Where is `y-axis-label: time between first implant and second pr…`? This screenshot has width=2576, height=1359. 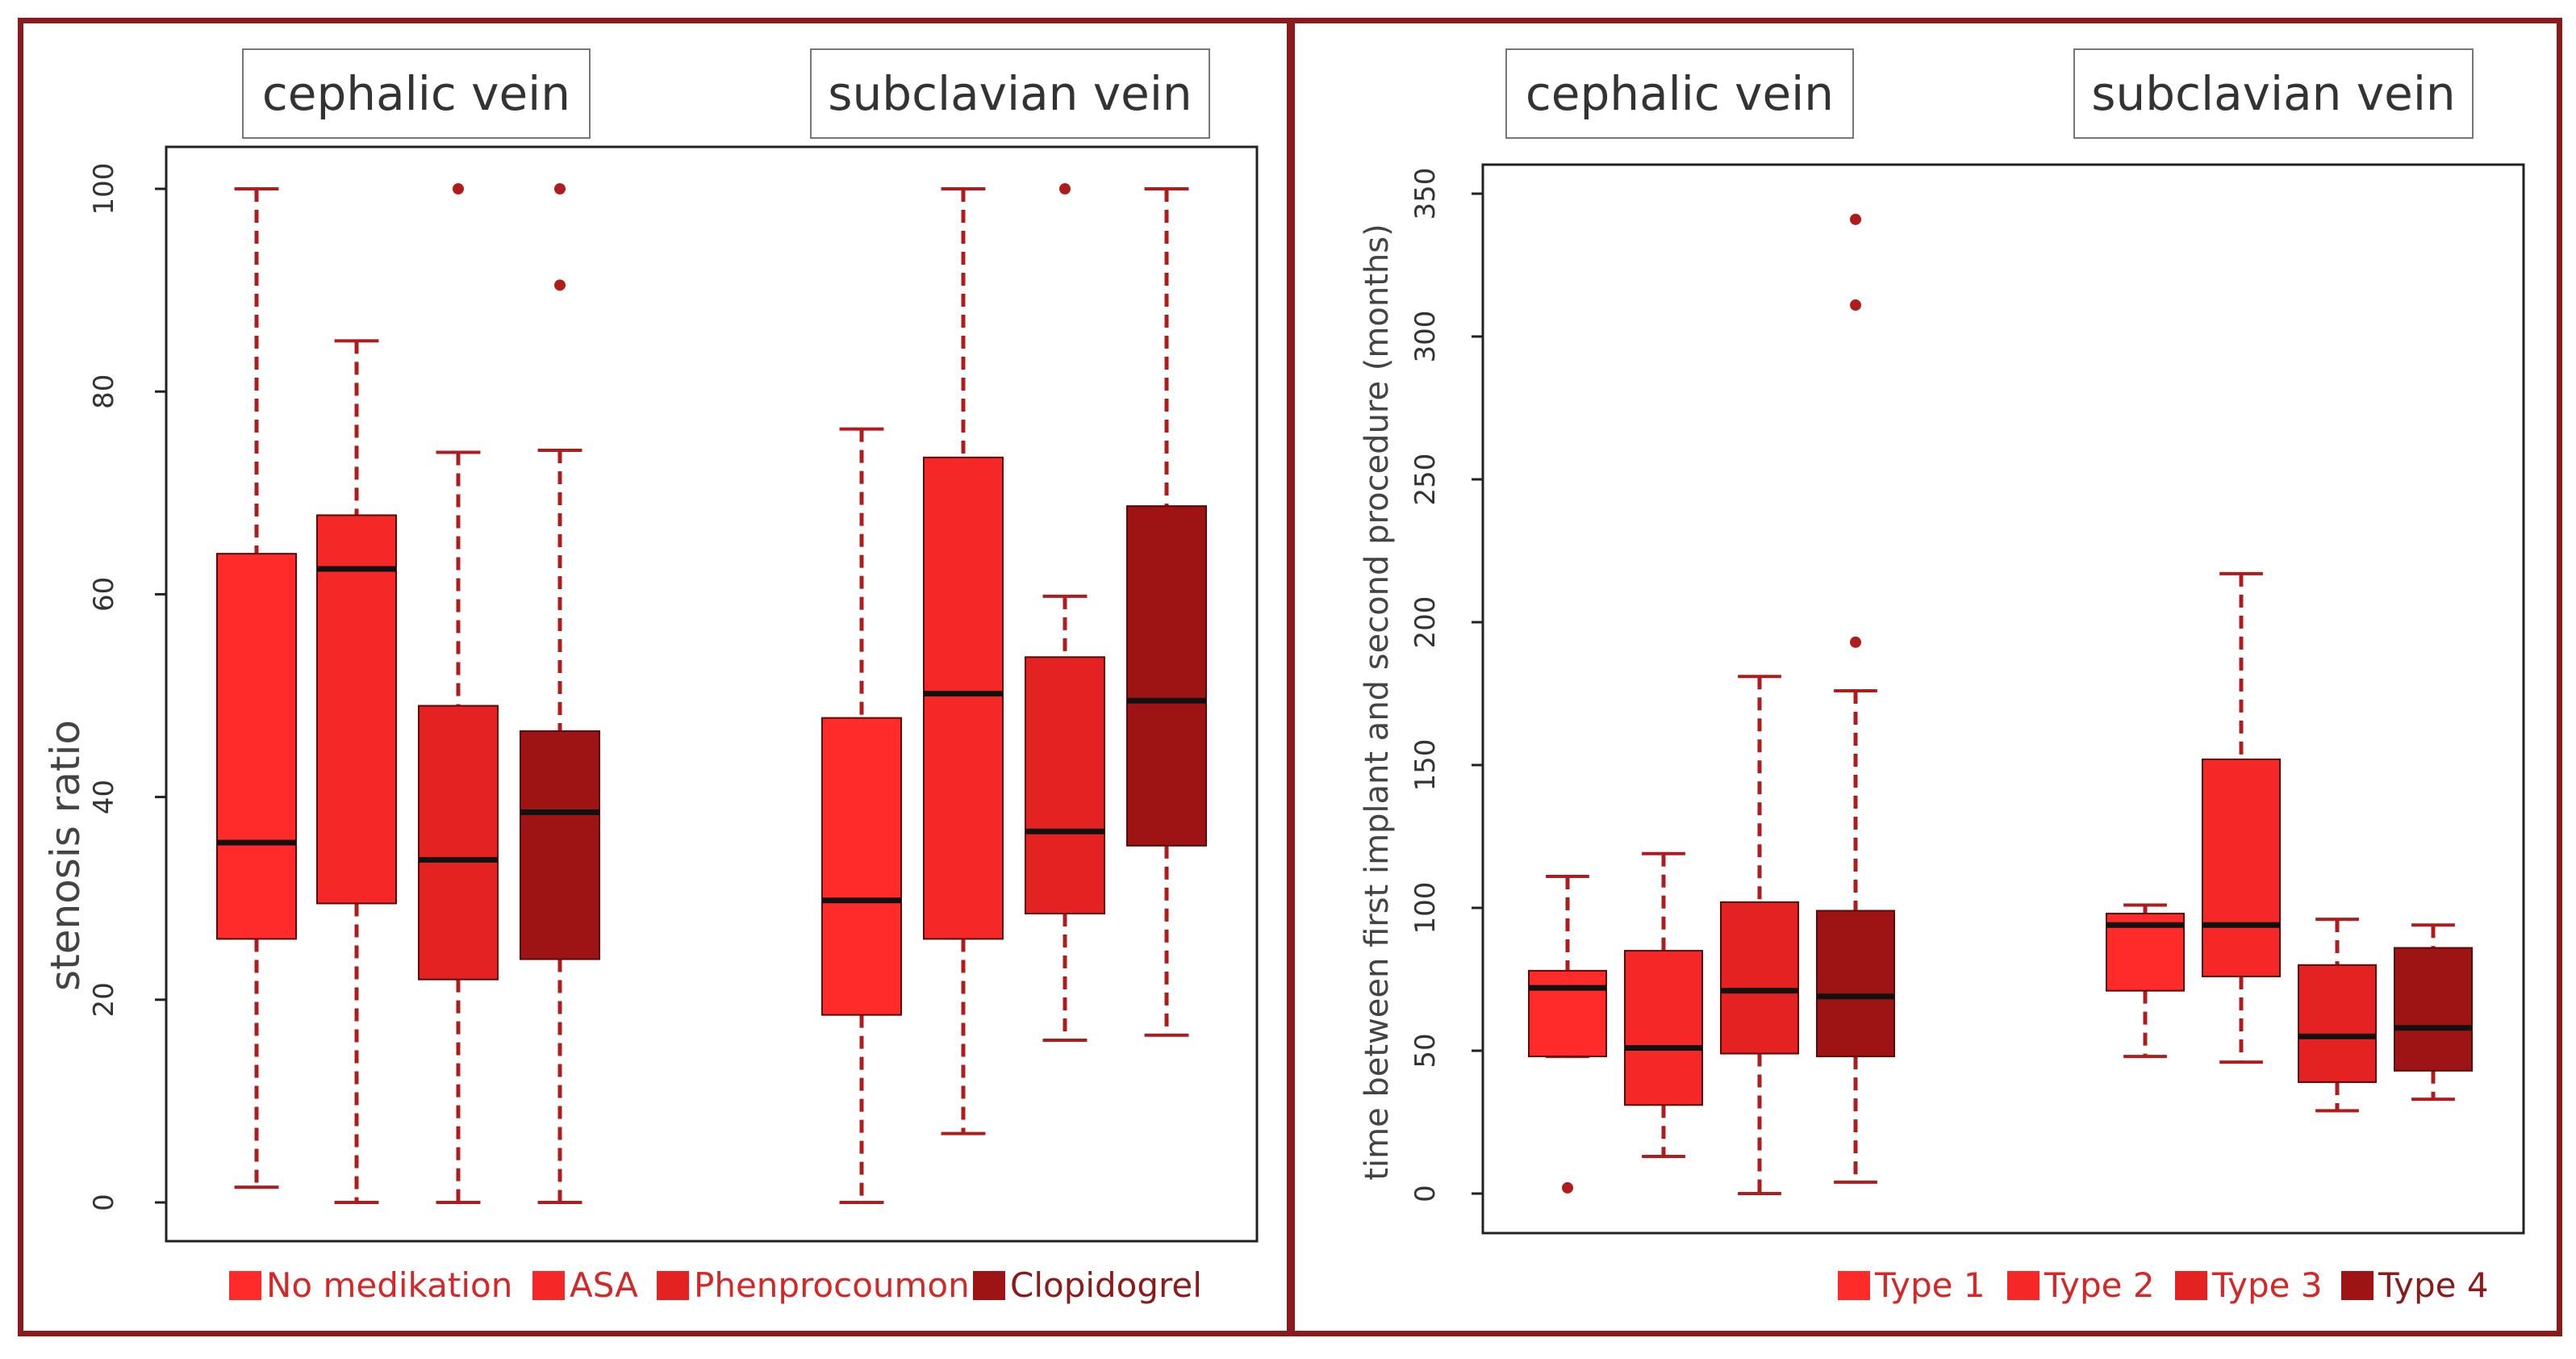
y-axis-label: time between first implant and second pr… is located at coordinates (1377, 702).